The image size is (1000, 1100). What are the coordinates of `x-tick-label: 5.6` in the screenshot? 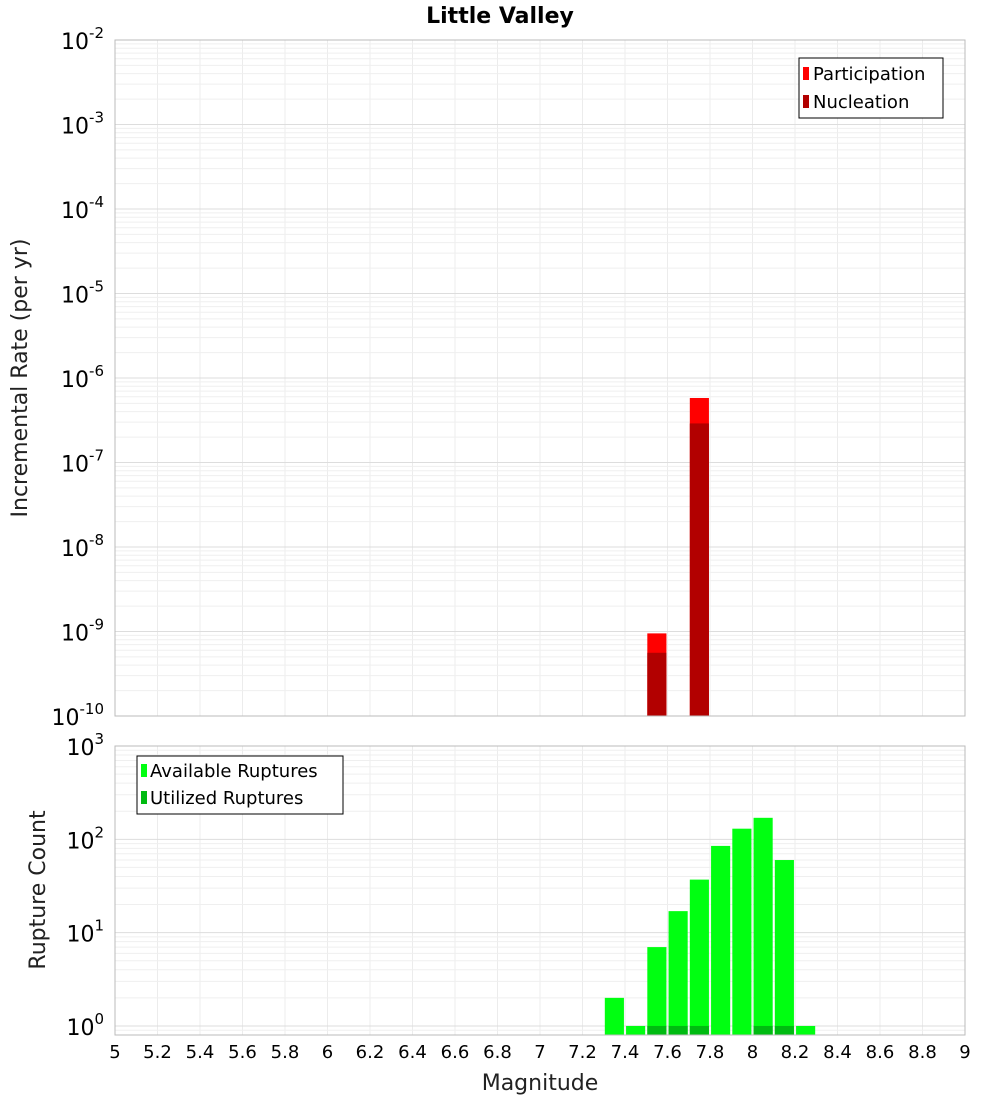 It's located at (242, 1052).